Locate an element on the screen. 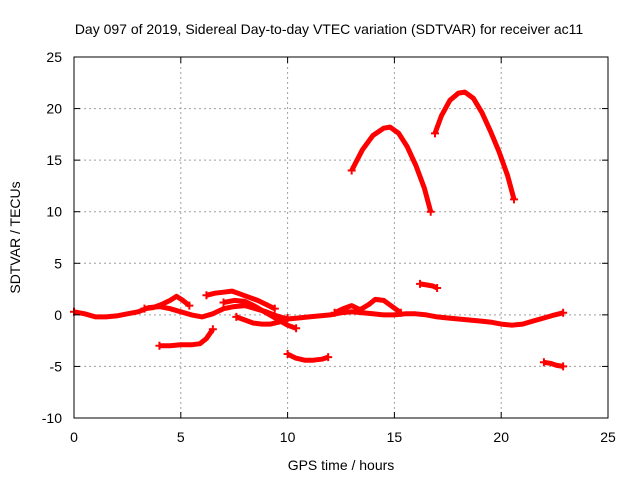 The height and width of the screenshot is (480, 640). y-tick-label: -10 is located at coordinates (52, 418).